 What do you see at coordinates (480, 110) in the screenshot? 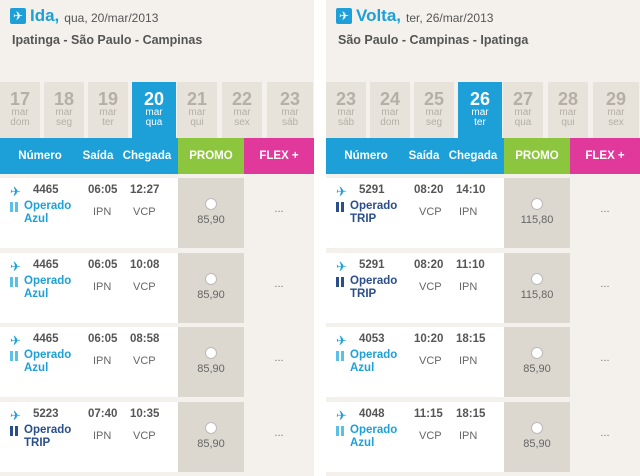
I see `date-tab-26-selected: 26 mar ter` at bounding box center [480, 110].